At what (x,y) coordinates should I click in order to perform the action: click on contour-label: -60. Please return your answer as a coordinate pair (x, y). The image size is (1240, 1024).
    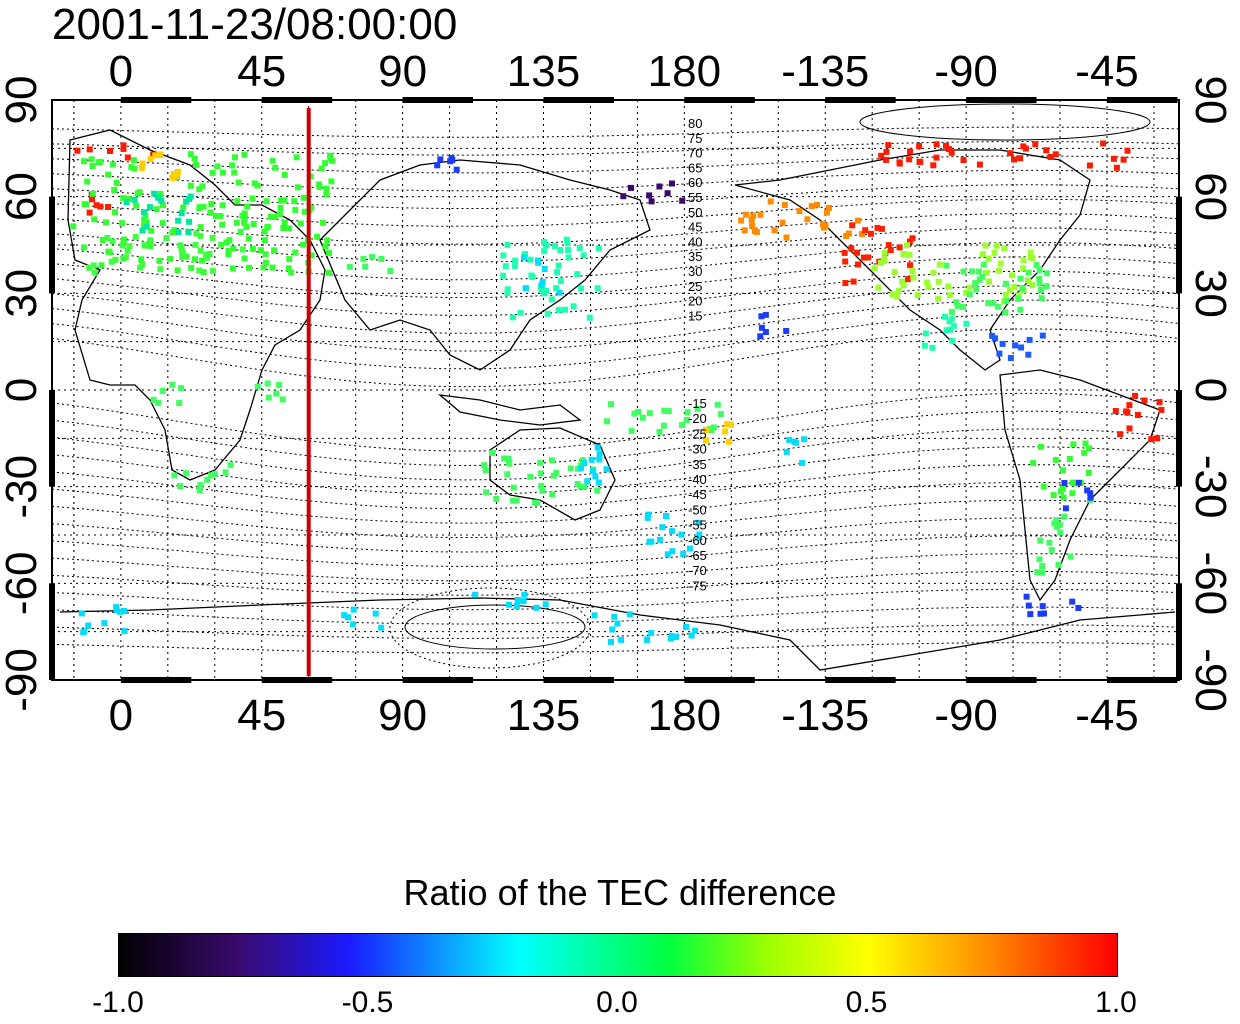
    Looking at the image, I should click on (697, 540).